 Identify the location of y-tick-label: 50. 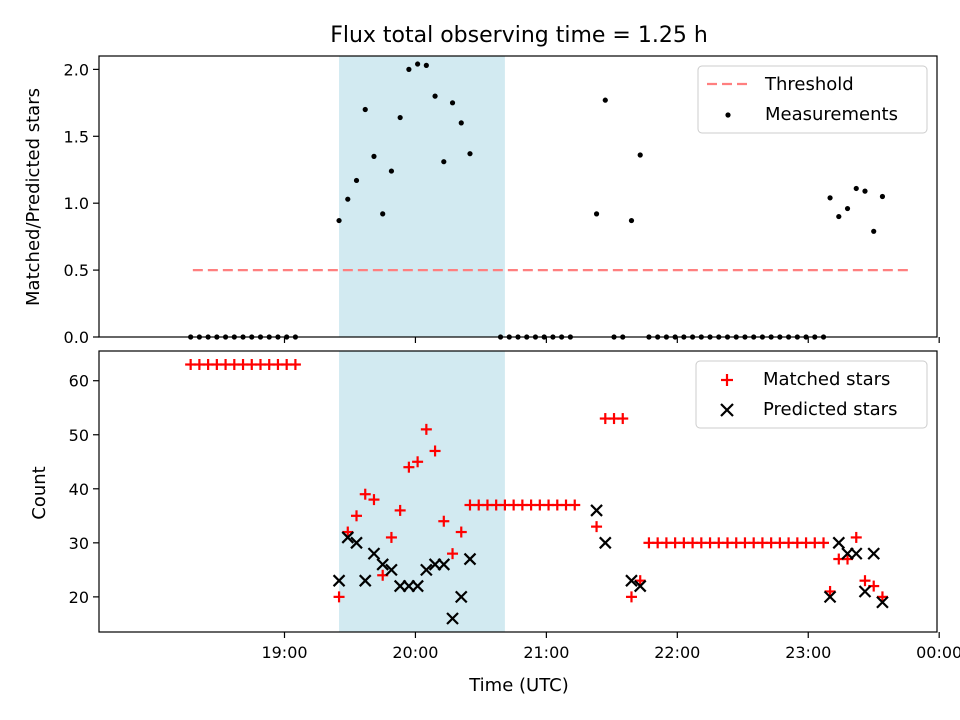
(79, 435).